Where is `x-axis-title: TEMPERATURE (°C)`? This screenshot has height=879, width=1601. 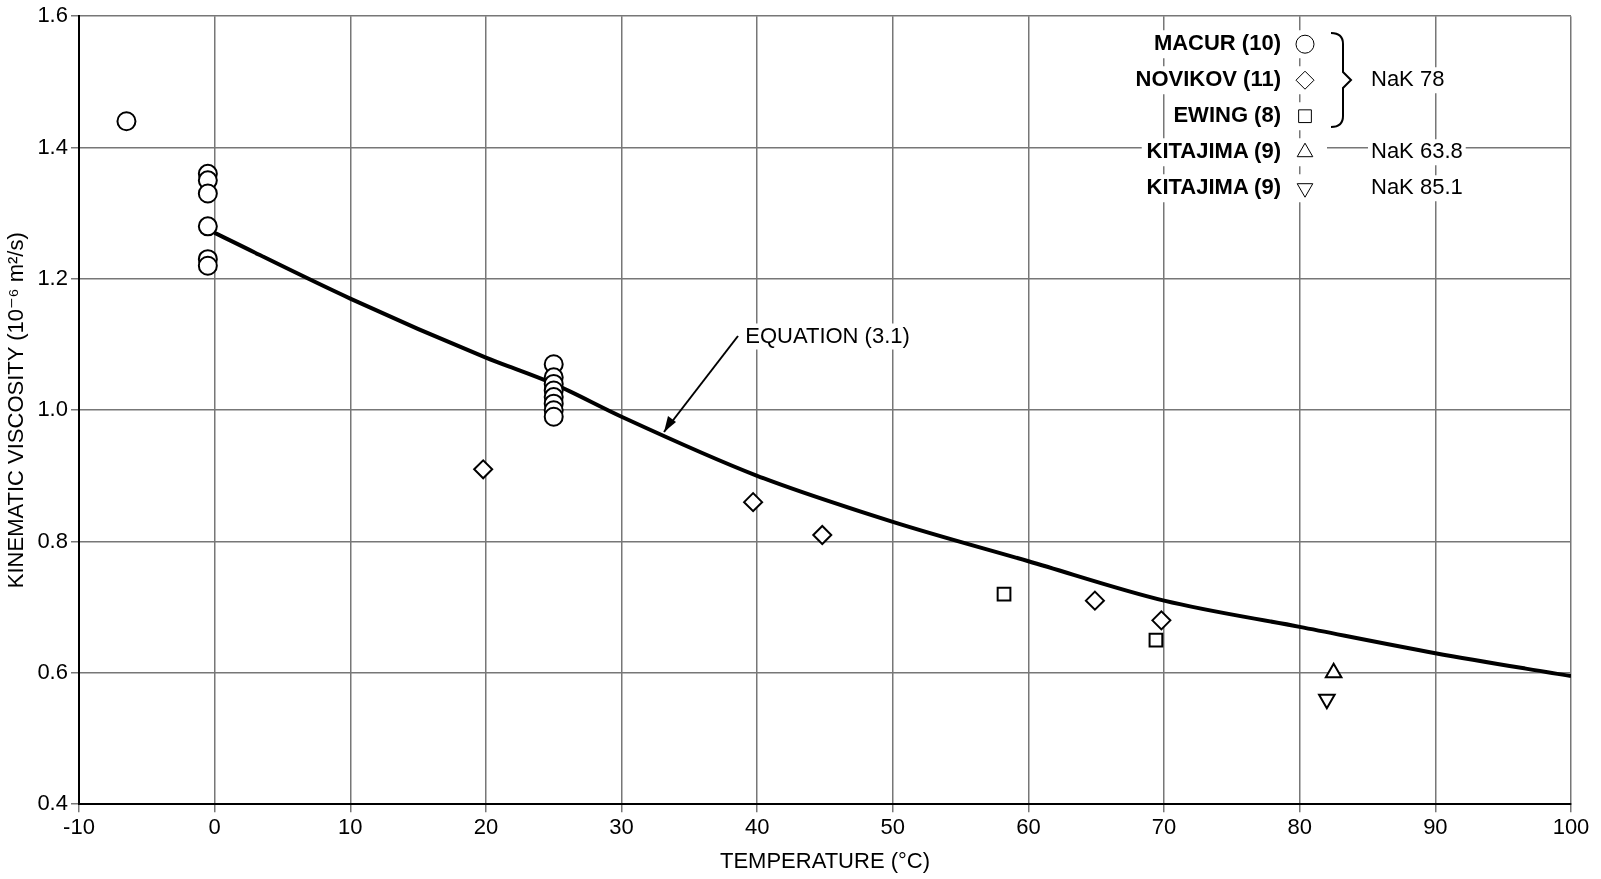 x-axis-title: TEMPERATURE (°C) is located at coordinates (825, 860).